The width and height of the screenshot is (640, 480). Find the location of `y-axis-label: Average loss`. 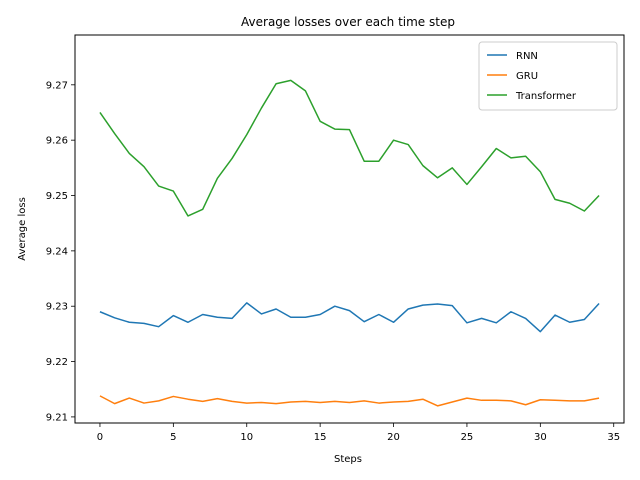

y-axis-label: Average loss is located at coordinates (22, 229).